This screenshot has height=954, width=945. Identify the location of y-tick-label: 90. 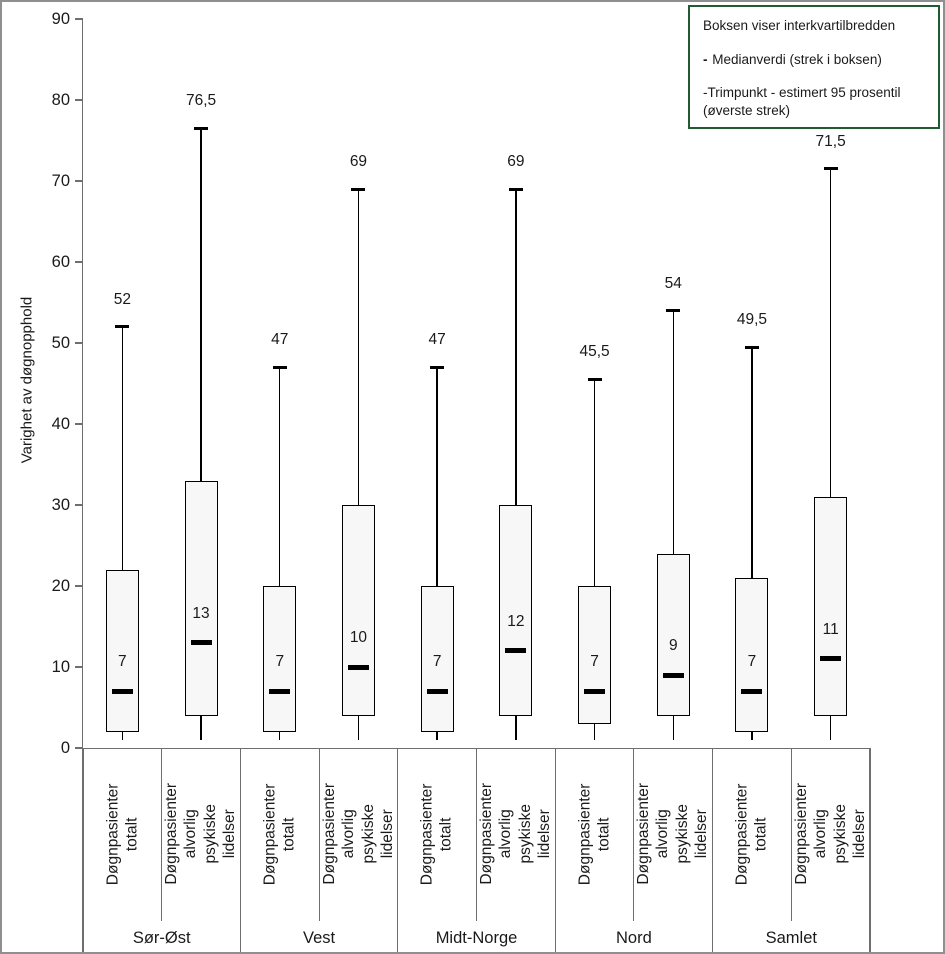
(60, 19).